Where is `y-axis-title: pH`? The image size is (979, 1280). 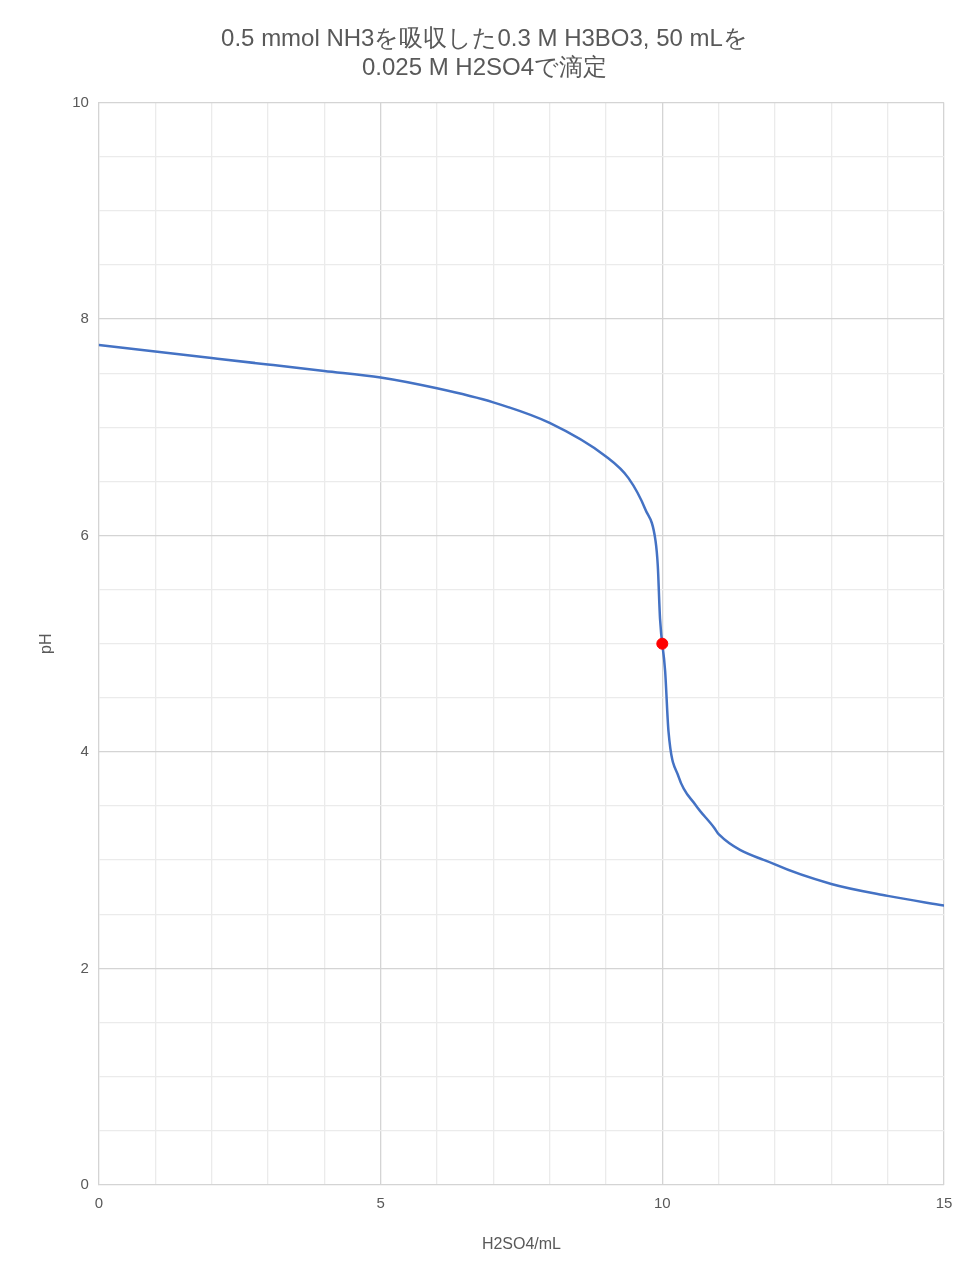
y-axis-title: pH is located at coordinates (46, 643).